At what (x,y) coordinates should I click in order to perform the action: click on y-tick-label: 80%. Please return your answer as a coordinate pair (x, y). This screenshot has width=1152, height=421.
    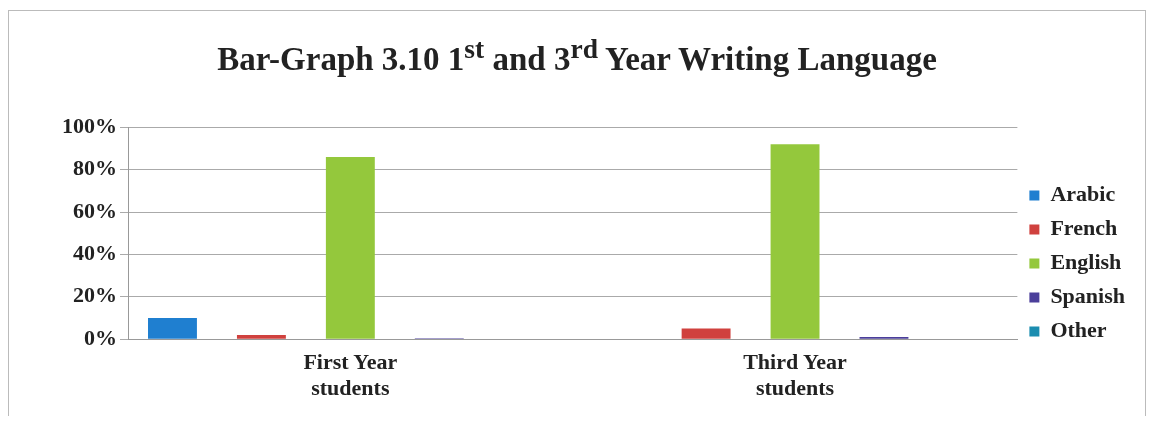
    Looking at the image, I should click on (95, 168).